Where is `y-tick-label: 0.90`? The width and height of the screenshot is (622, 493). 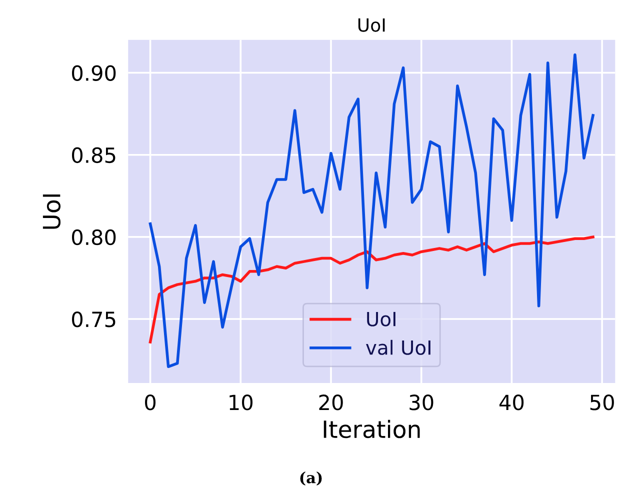 y-tick-label: 0.90 is located at coordinates (94, 73).